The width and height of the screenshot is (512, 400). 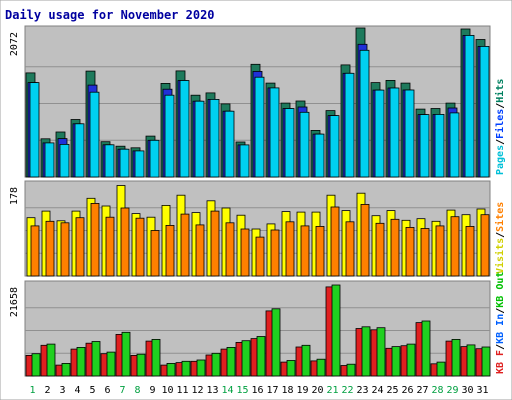 I want to click on day-label-29: 29, so click(x=452, y=390).